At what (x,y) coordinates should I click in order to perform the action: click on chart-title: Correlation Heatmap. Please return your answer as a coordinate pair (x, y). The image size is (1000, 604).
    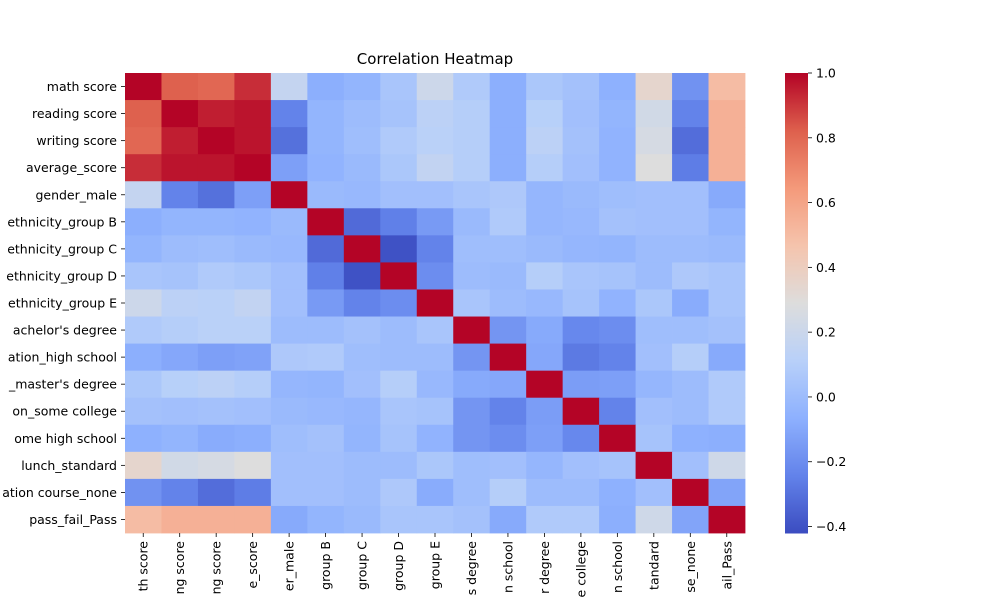
    Looking at the image, I should click on (435, 59).